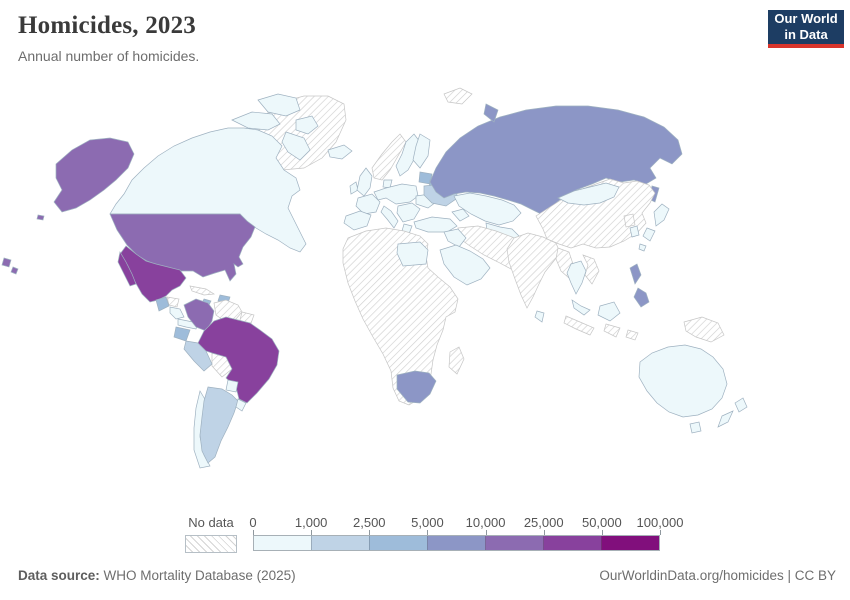  What do you see at coordinates (127, 269) in the screenshot?
I see `country-mexico` at bounding box center [127, 269].